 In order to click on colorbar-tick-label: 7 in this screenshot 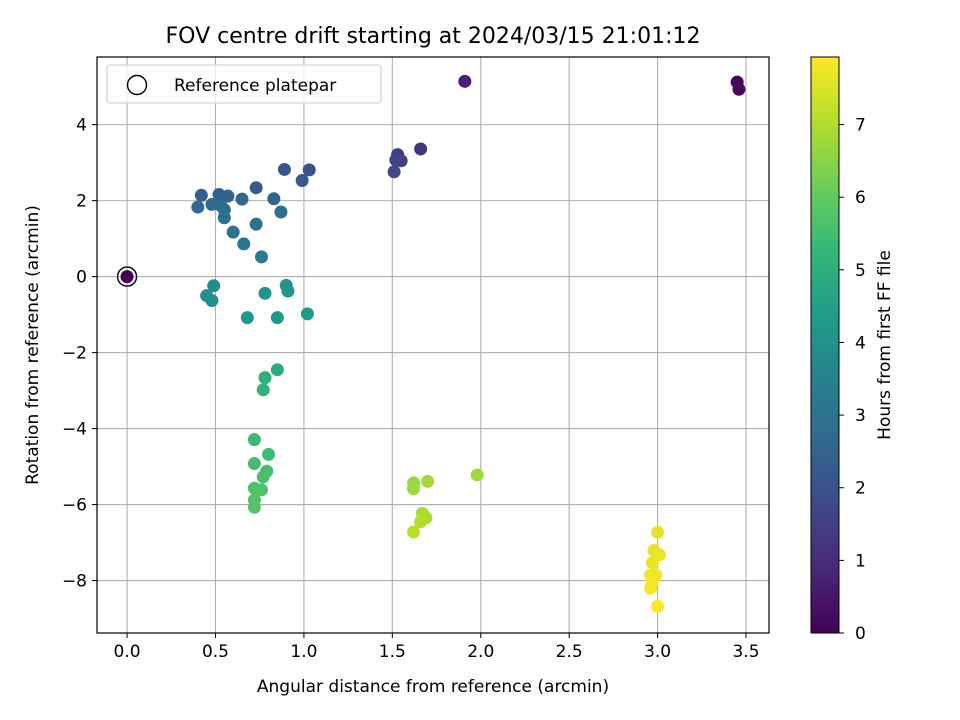, I will do `click(860, 126)`.